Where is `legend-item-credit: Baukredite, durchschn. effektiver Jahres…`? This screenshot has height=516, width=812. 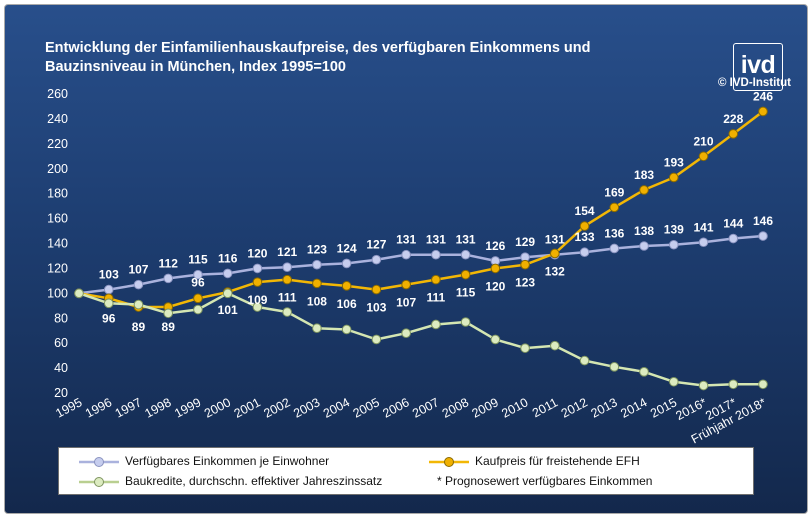 legend-item-credit: Baukredite, durchschn. effektiver Jahres… is located at coordinates (230, 481).